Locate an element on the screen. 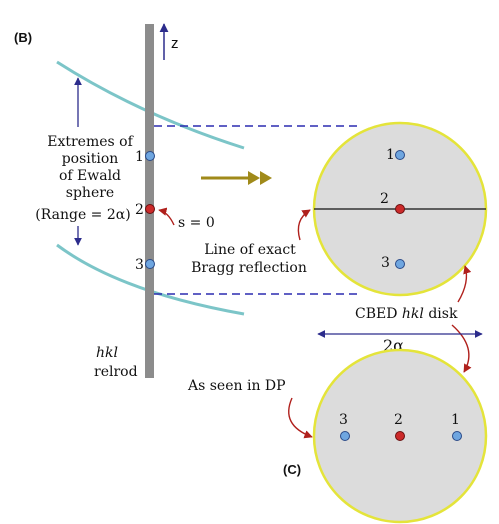 This screenshot has height=524, width=499. relrod-point-1-label: 1 is located at coordinates (139, 157).